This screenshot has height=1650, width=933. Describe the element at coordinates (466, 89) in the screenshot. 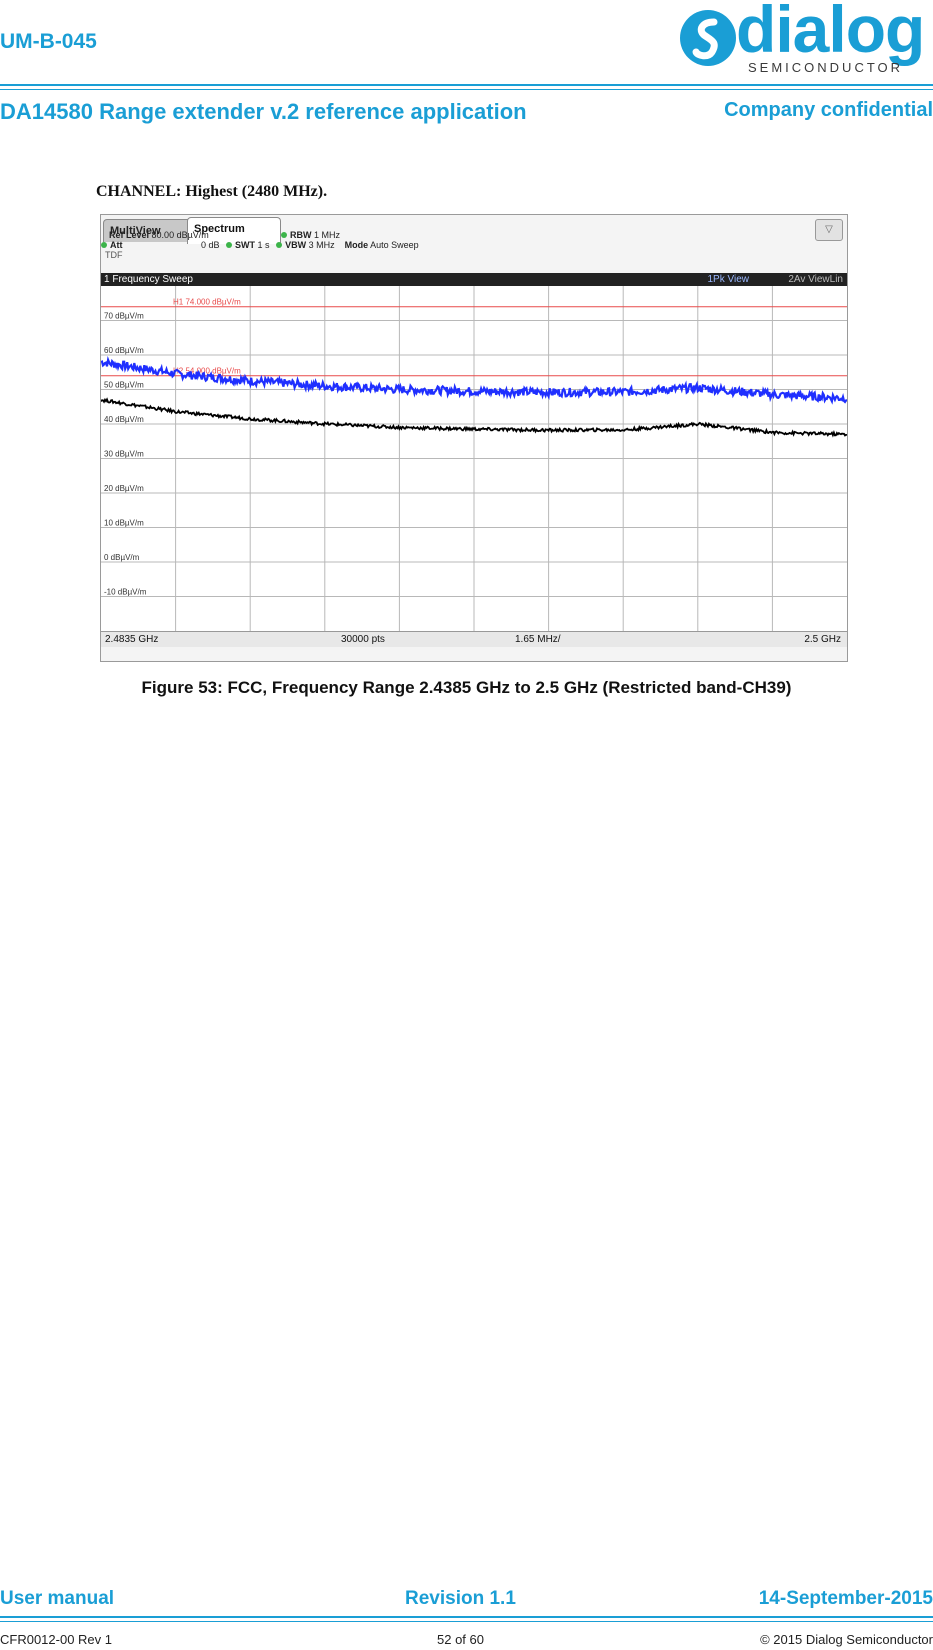

I see `header-rule-thin` at that location.